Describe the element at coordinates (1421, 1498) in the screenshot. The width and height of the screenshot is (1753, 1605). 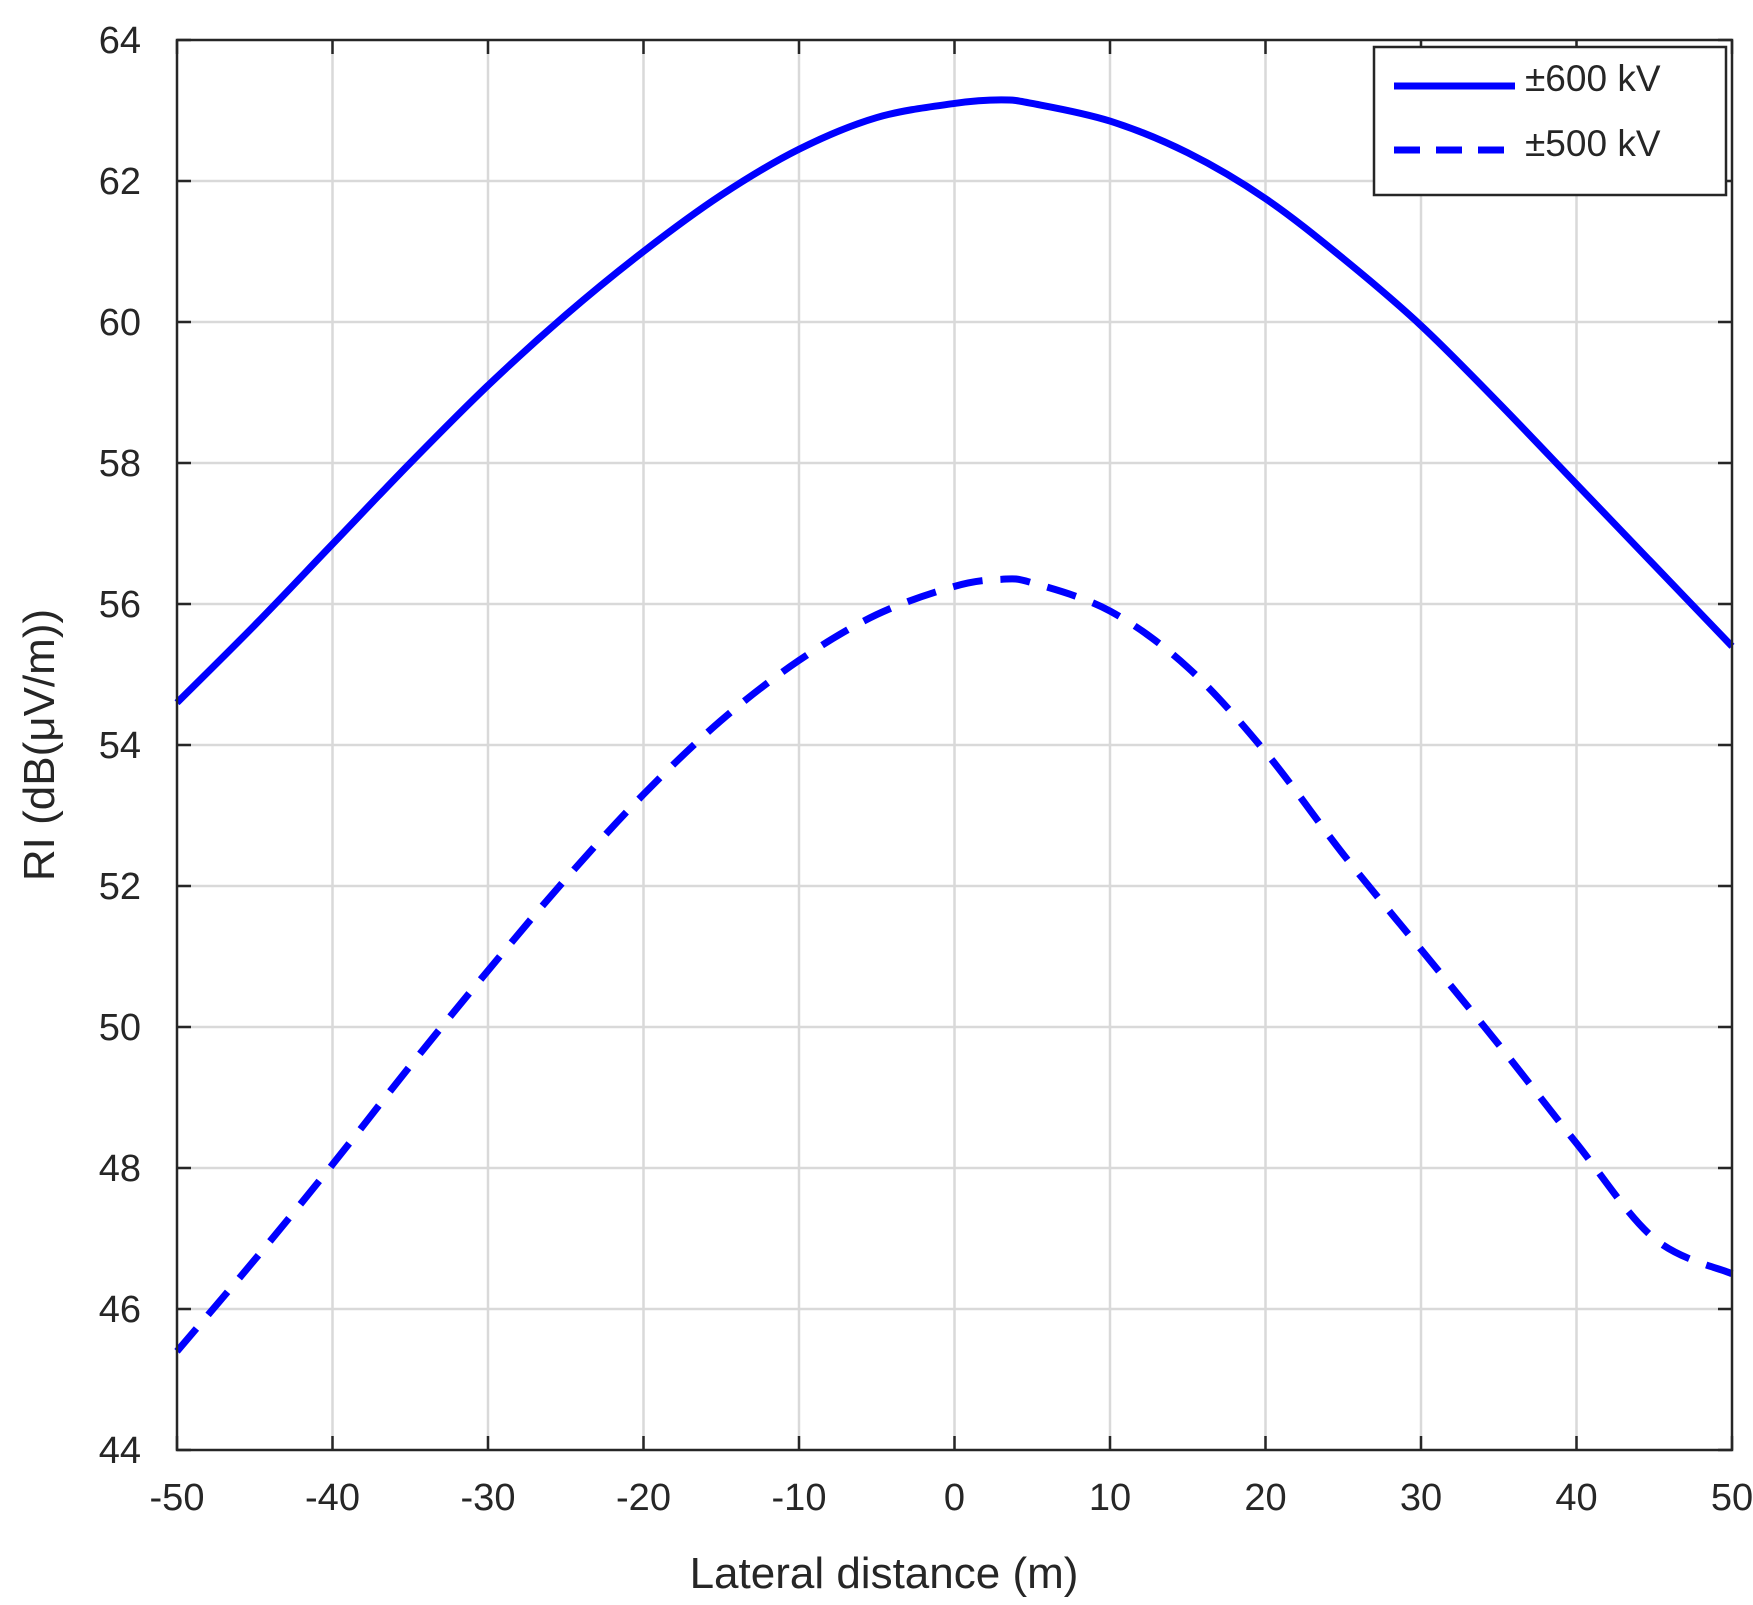
I see `x-tick-label: 30` at that location.